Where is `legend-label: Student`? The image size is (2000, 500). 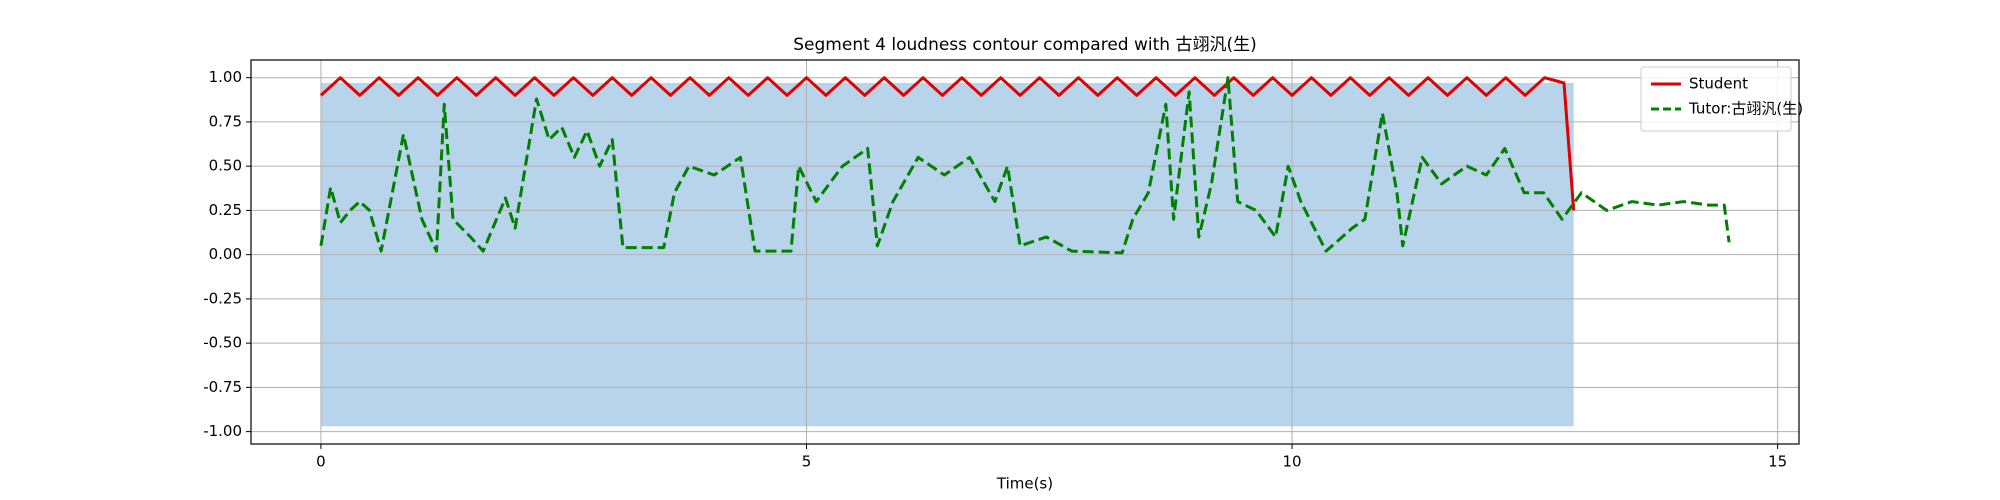 legend-label: Student is located at coordinates (1718, 84).